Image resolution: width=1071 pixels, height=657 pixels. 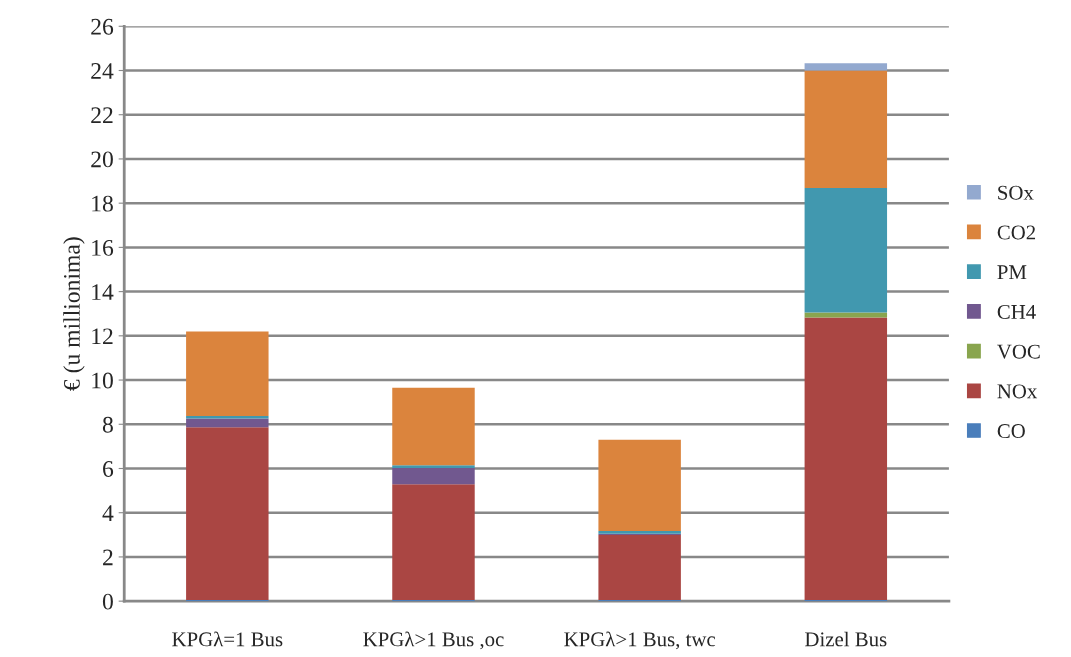 What do you see at coordinates (227, 639) in the screenshot?
I see `x-tick-label: KPGλ=1 Bus` at bounding box center [227, 639].